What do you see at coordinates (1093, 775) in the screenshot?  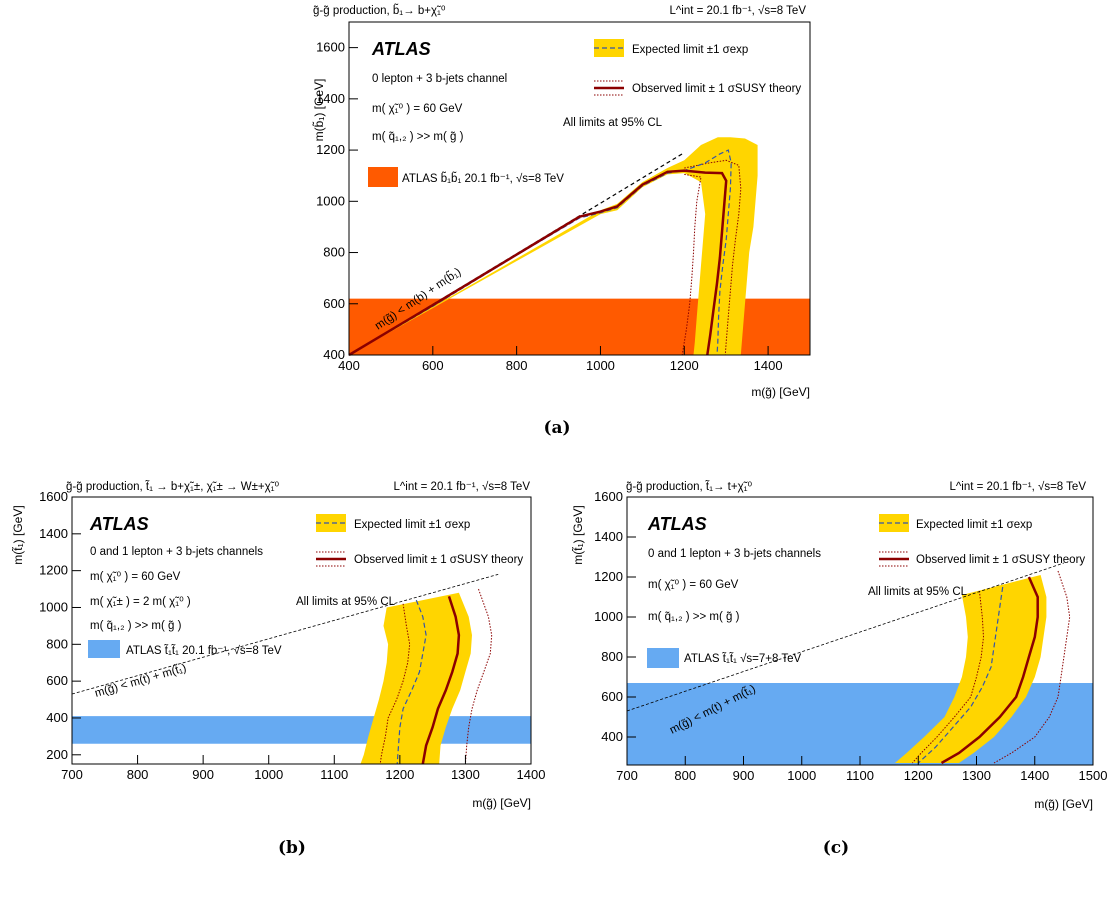 I see `x-tick-label: 1500` at bounding box center [1093, 775].